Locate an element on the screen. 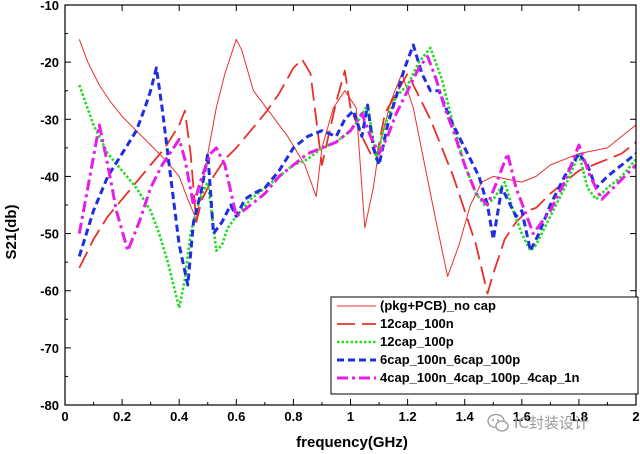 This screenshot has height=454, width=640. y-axis-label: S21(db) is located at coordinates (11, 231).